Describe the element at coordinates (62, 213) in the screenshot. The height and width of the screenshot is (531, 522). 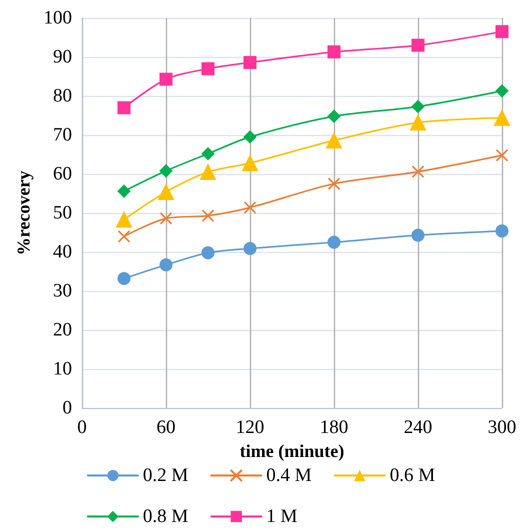
I see `y-tick-label: 50` at that location.